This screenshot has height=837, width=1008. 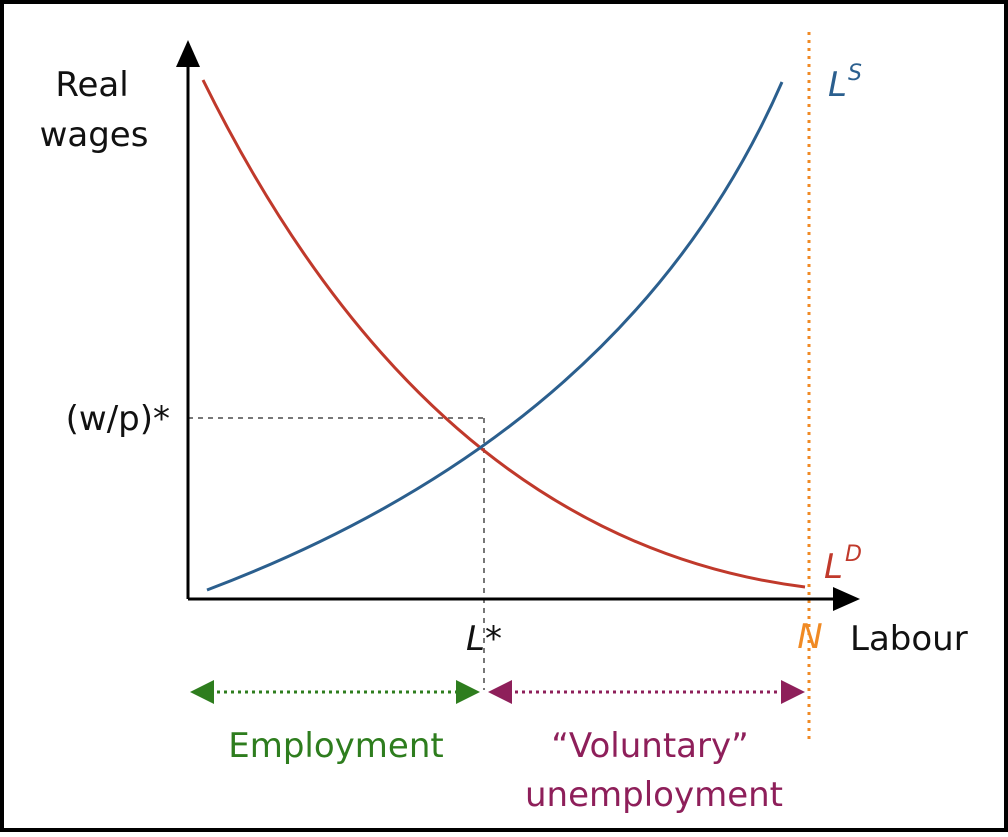 What do you see at coordinates (853, 554) in the screenshot?
I see `demand-label-sup: D` at bounding box center [853, 554].